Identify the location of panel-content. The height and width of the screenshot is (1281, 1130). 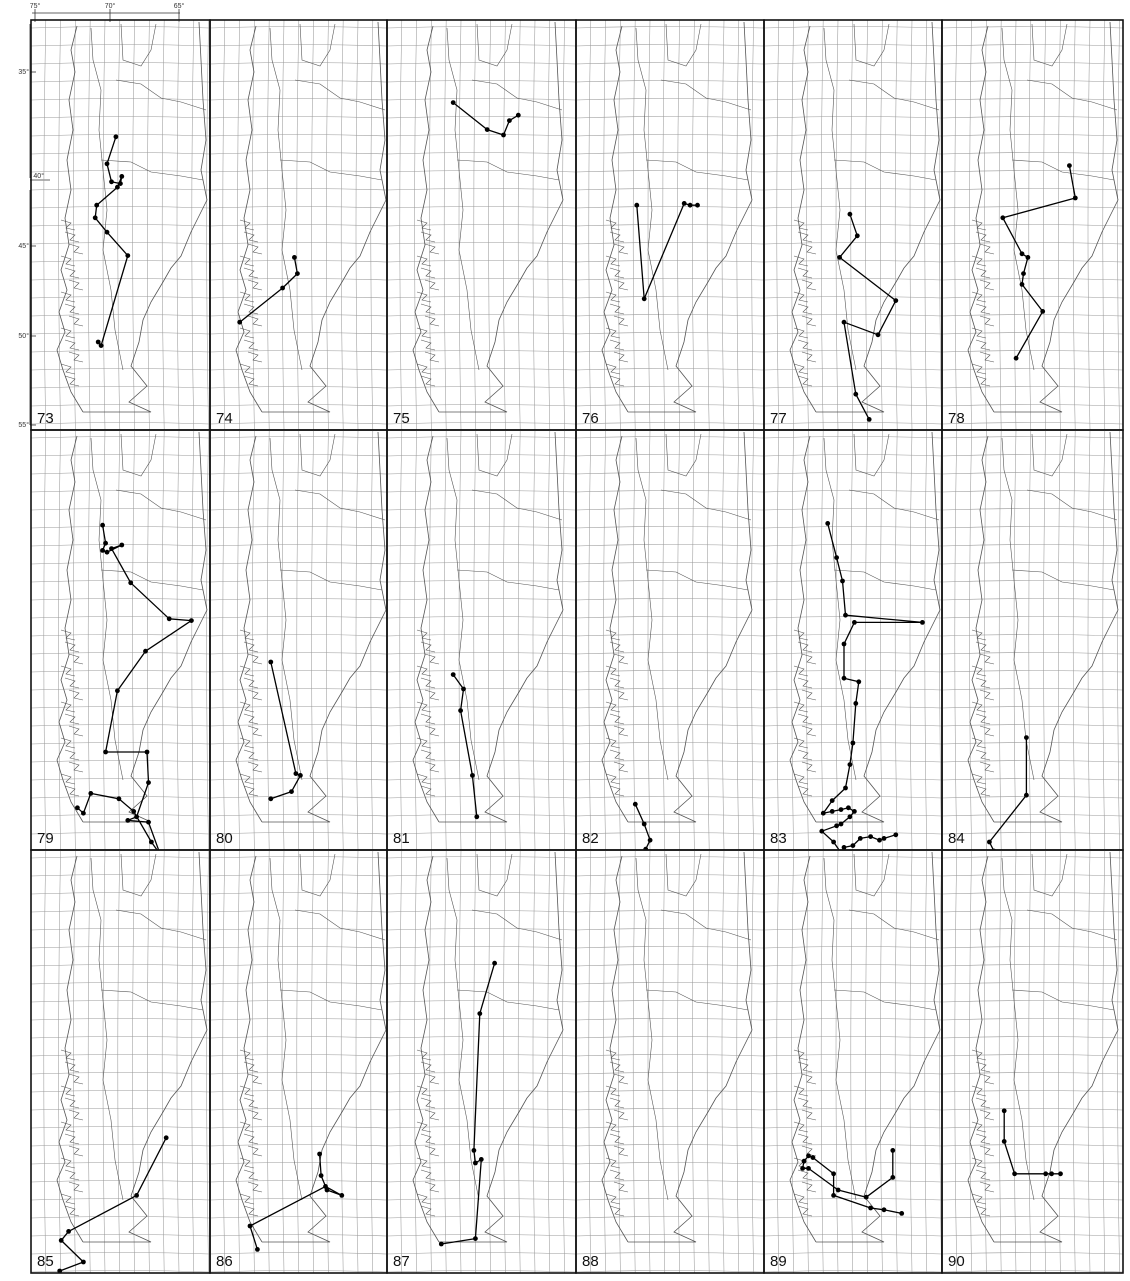
(1032, 225).